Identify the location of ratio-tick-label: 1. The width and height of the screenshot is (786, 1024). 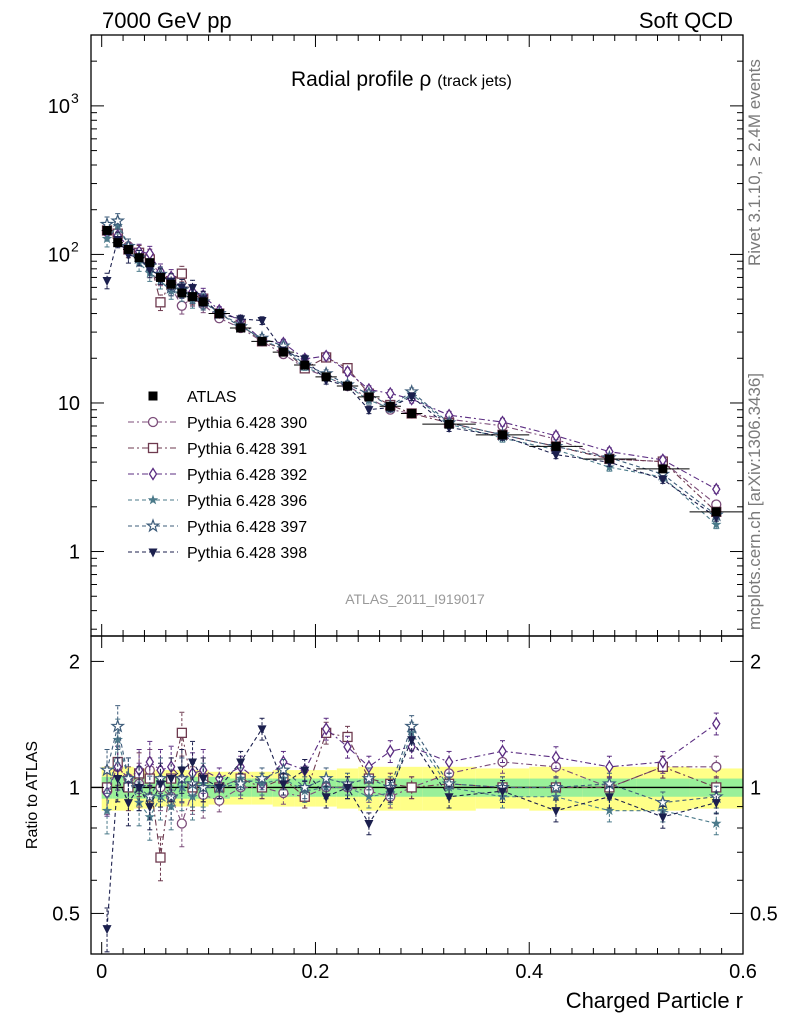
(74, 788).